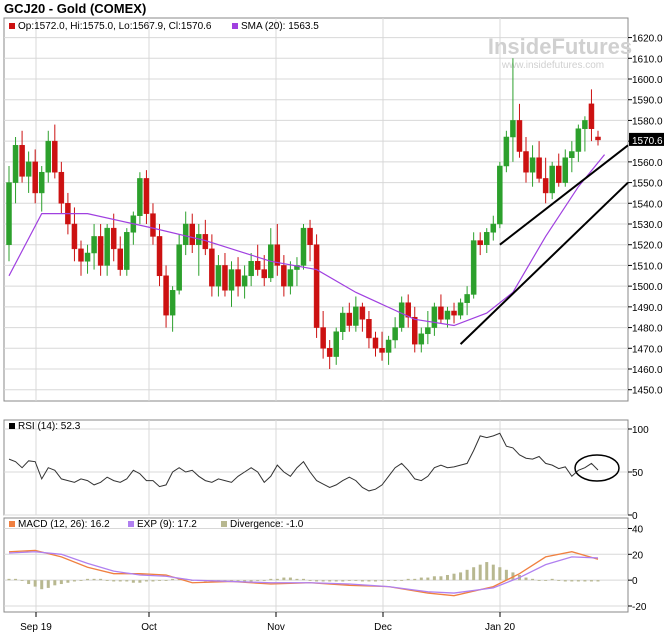 The width and height of the screenshot is (665, 635). I want to click on rsi-tick-label: 0, so click(635, 516).